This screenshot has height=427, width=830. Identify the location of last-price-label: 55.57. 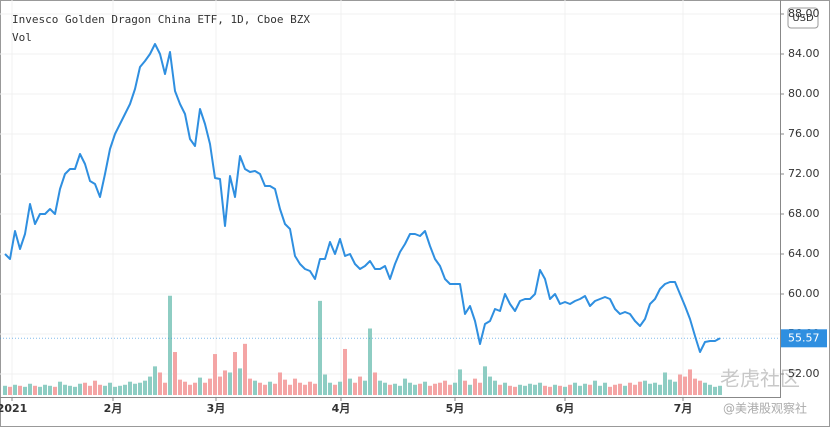
(804, 337).